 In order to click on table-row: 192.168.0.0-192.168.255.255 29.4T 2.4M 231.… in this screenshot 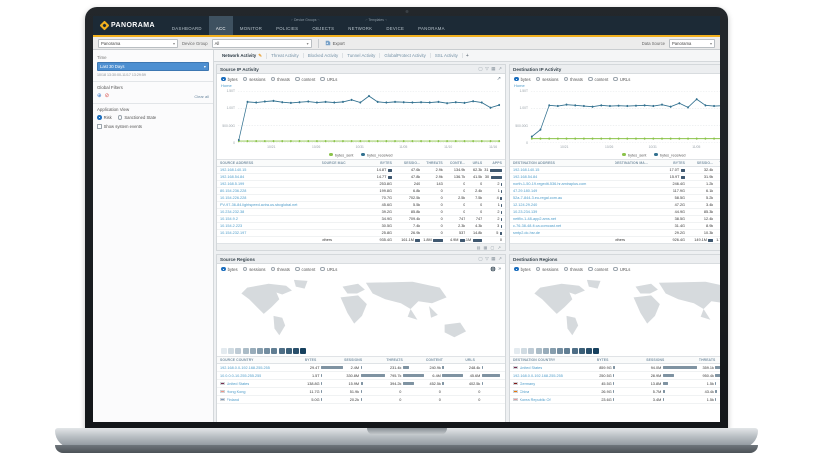, I will do `click(361, 368)`.